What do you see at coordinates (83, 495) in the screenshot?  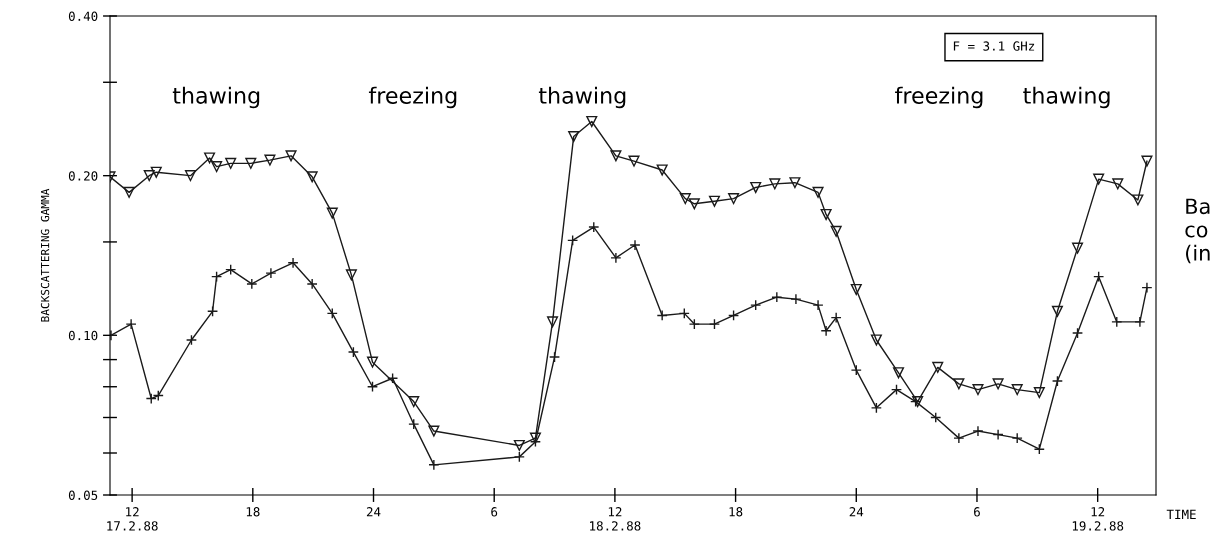 I see `y-tick-label: 0.05` at bounding box center [83, 495].